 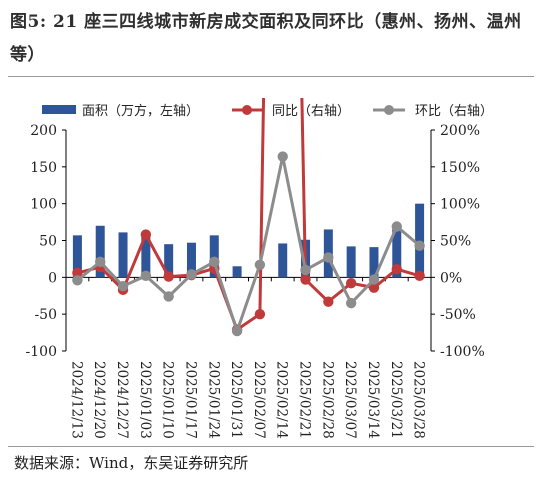 What do you see at coordinates (304, 188) in the screenshot?
I see `yoy-spike-down` at bounding box center [304, 188].